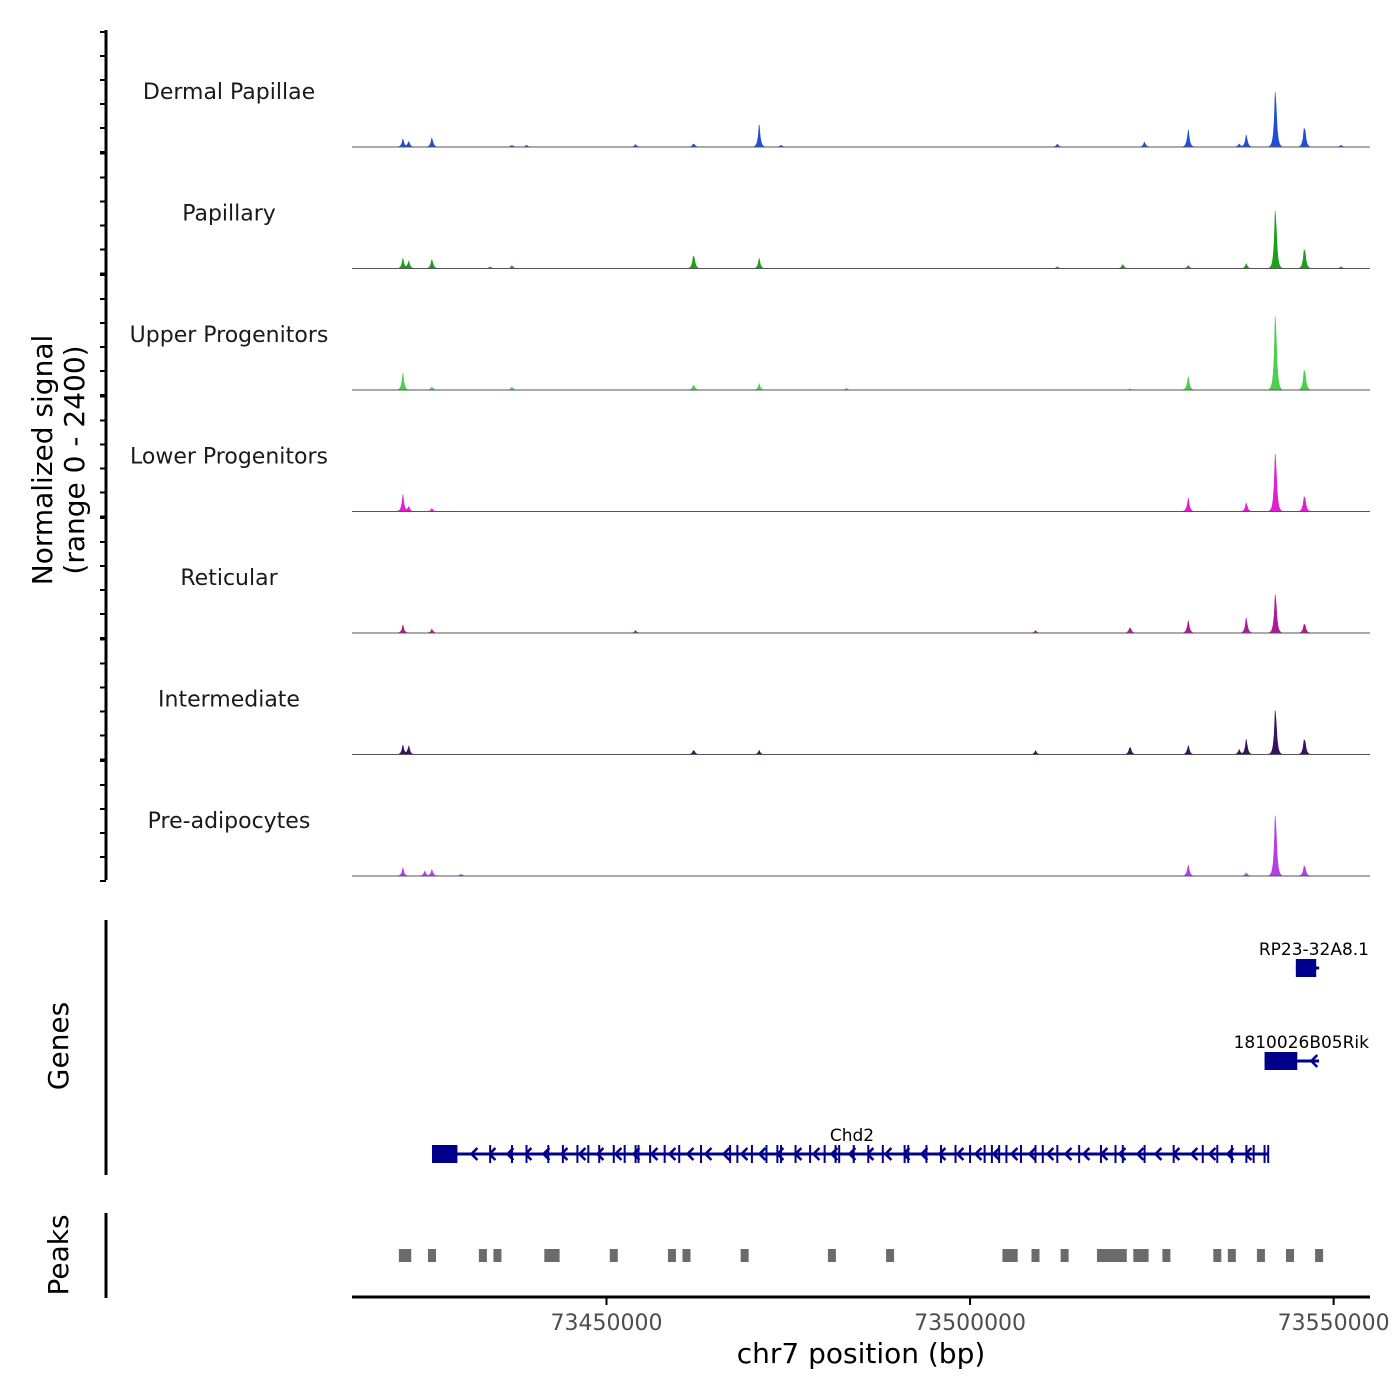 The width and height of the screenshot is (1400, 1400). Describe the element at coordinates (229, 335) in the screenshot. I see `track-label: Upper Progenitors` at that location.